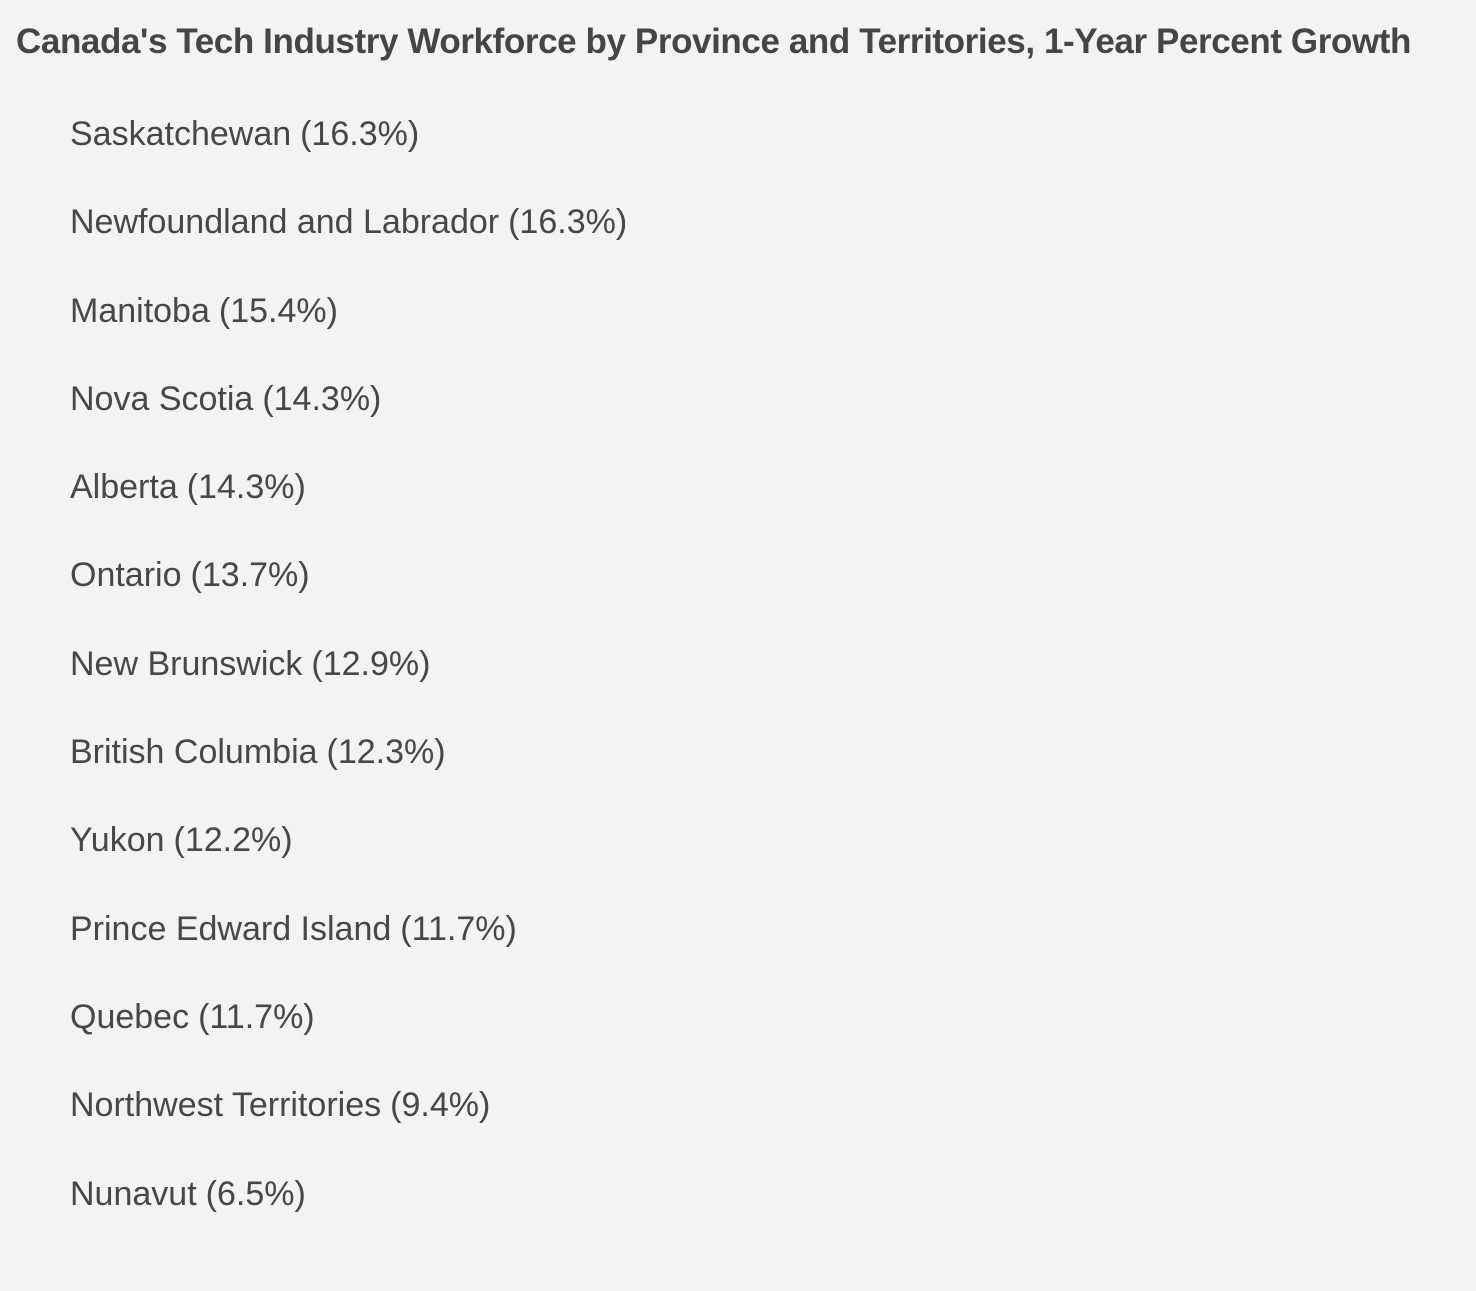 The height and width of the screenshot is (1291, 1476). I want to click on list-item: Ontario (13.7%), so click(348, 594).